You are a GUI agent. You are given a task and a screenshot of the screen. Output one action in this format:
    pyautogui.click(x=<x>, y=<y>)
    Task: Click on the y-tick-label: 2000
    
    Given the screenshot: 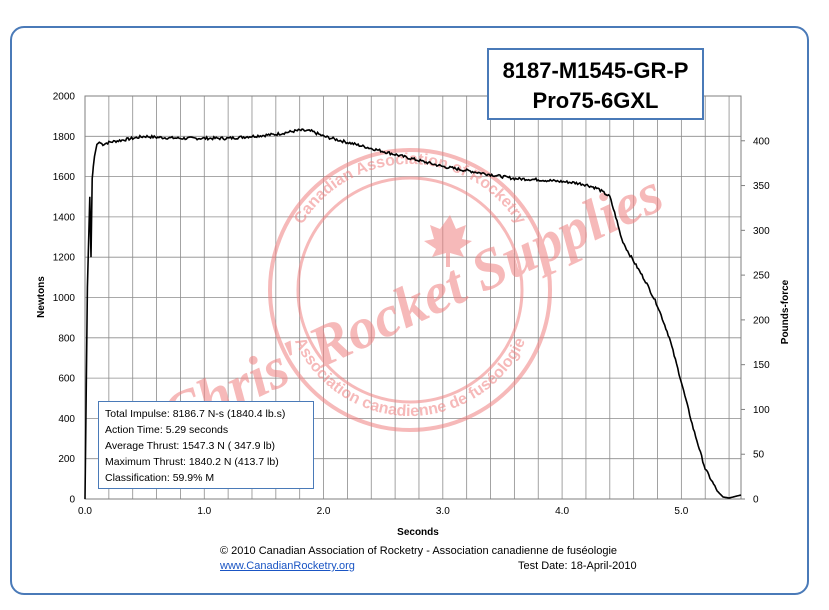 What is the action you would take?
    pyautogui.click(x=64, y=97)
    